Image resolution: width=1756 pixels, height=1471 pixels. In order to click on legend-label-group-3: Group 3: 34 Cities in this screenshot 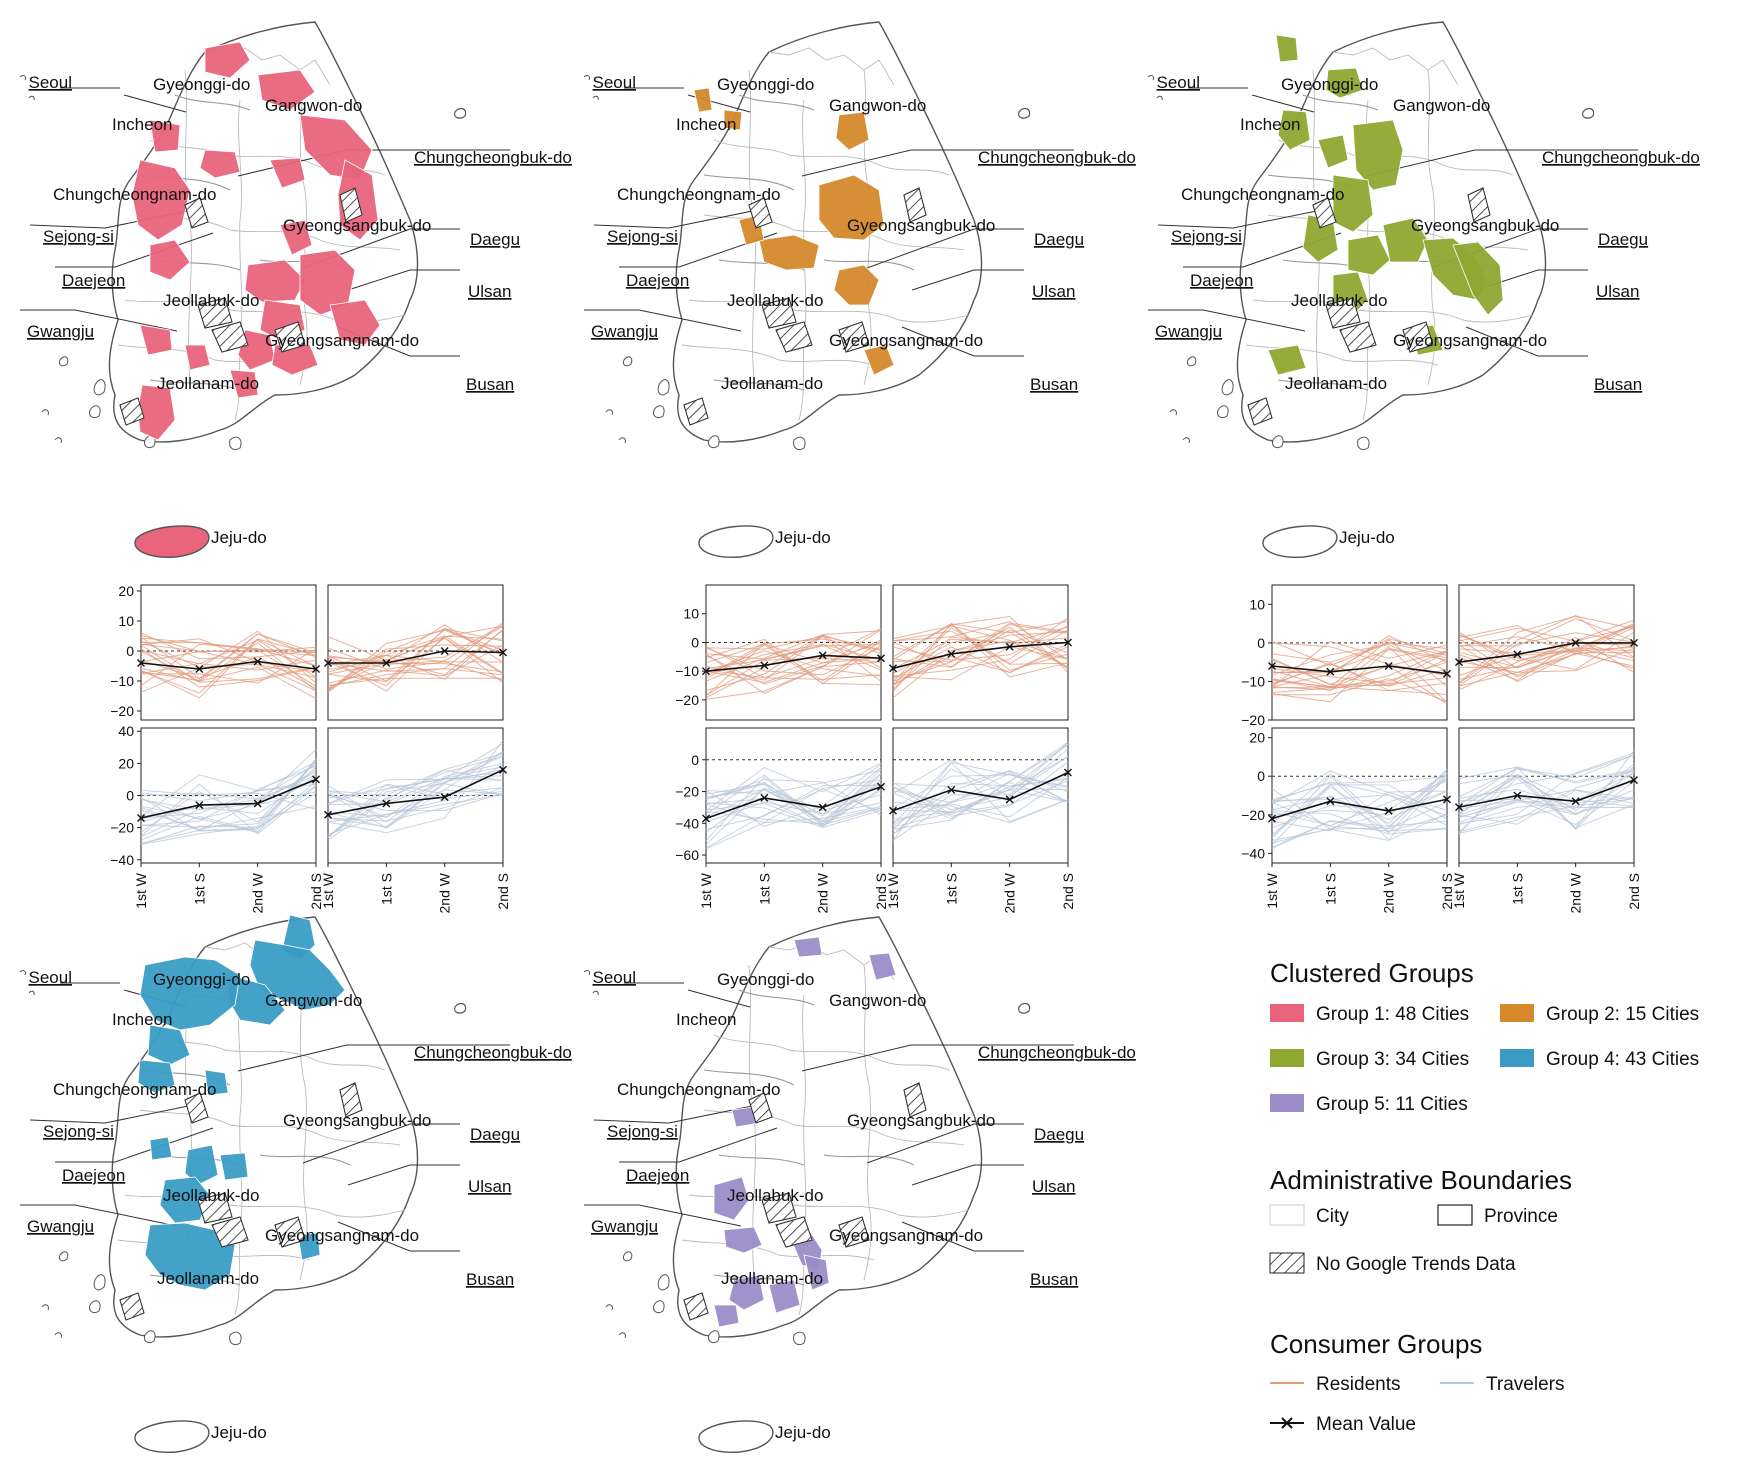, I will do `click(1392, 1059)`.